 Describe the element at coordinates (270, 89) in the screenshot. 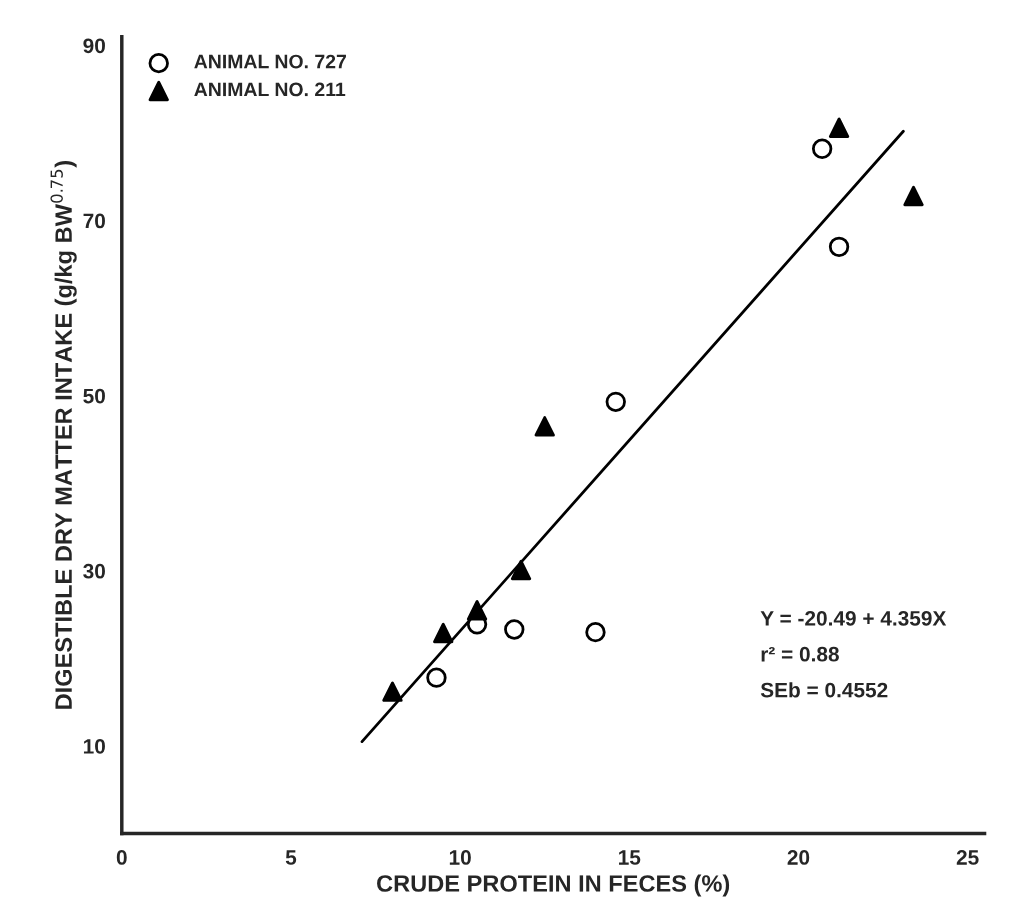

I see `legend-label: ANIMAL NO. 211` at that location.